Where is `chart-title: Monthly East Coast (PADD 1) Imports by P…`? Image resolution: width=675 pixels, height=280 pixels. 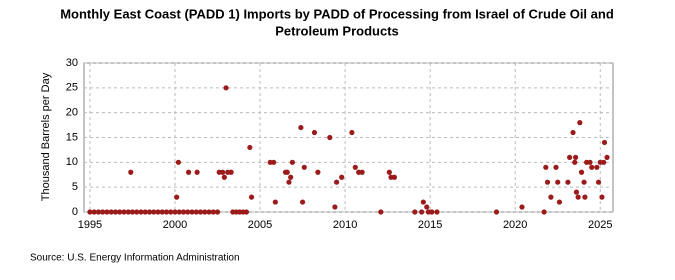
chart-title: Monthly East Coast (PADD 1) Imports by P… is located at coordinates (337, 13).